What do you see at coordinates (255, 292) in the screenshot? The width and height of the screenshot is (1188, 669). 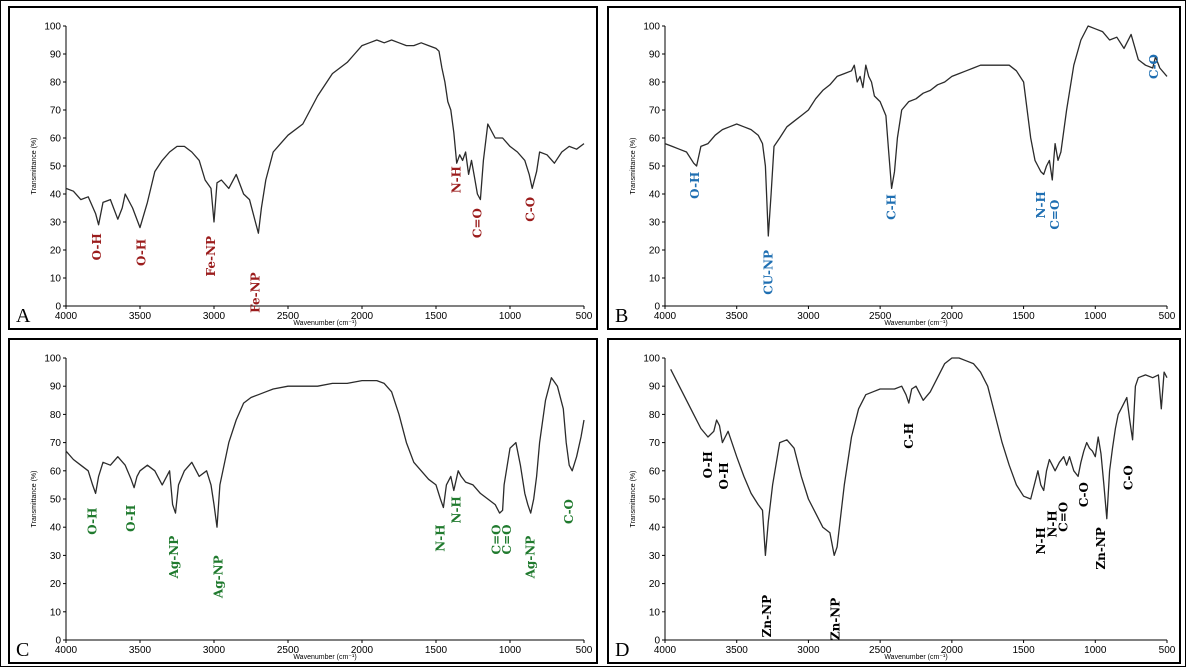 I see `peak-label: Fe-NP` at bounding box center [255, 292].